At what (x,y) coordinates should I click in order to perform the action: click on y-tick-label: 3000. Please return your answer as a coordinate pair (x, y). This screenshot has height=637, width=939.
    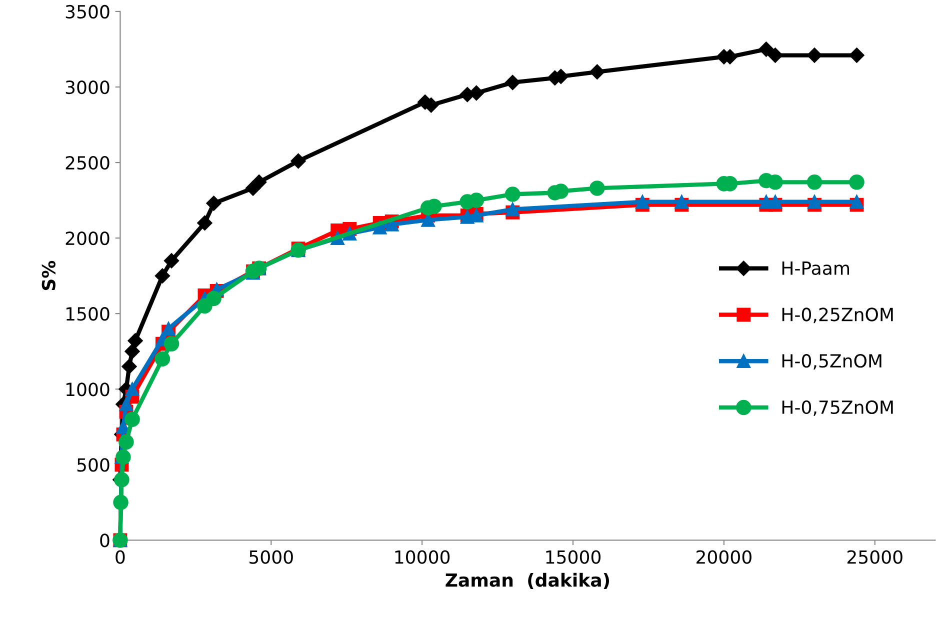
    Looking at the image, I should click on (88, 87).